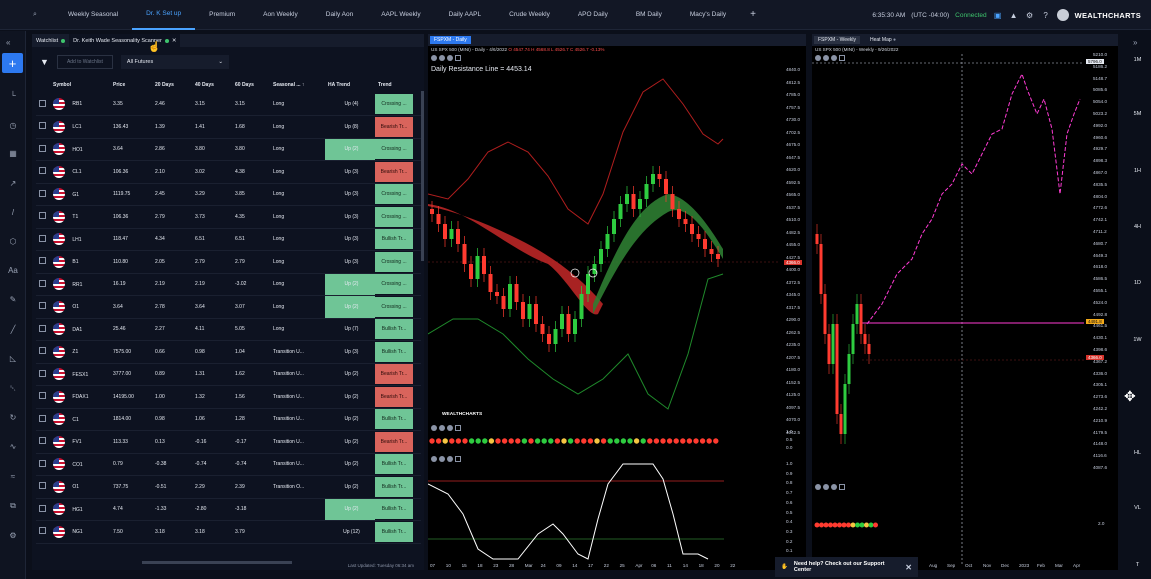 The width and height of the screenshot is (1151, 579). Describe the element at coordinates (13, 153) in the screenshot. I see `calendar-icon: ▦` at that location.